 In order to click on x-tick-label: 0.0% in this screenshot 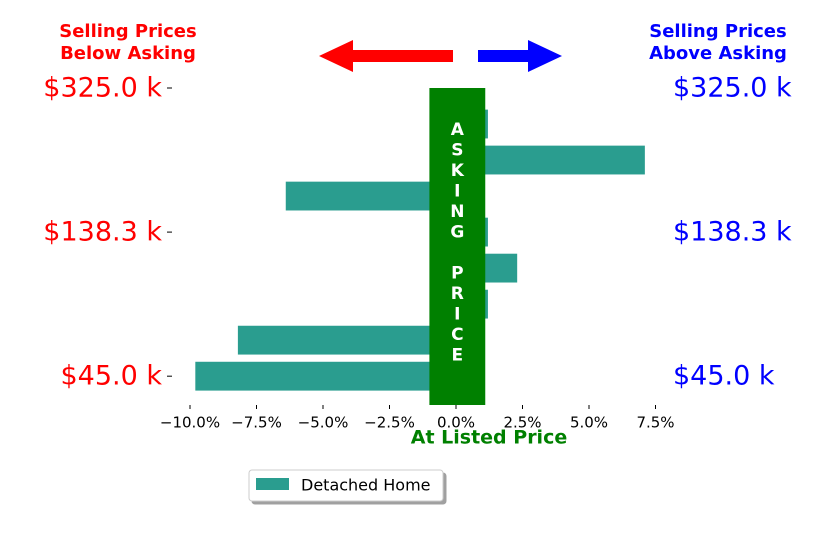, I will do `click(456, 423)`.